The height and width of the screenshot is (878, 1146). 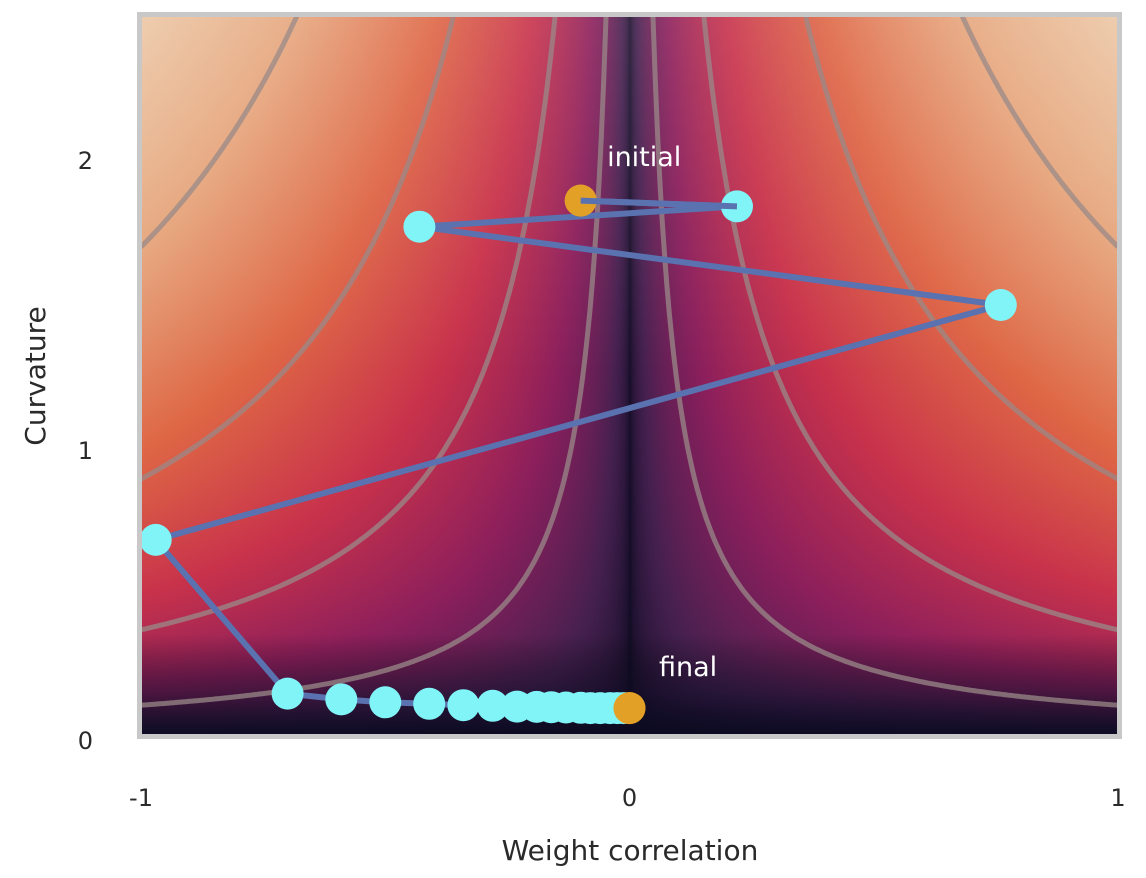 I want to click on x-tick-label: -1, so click(x=141, y=798).